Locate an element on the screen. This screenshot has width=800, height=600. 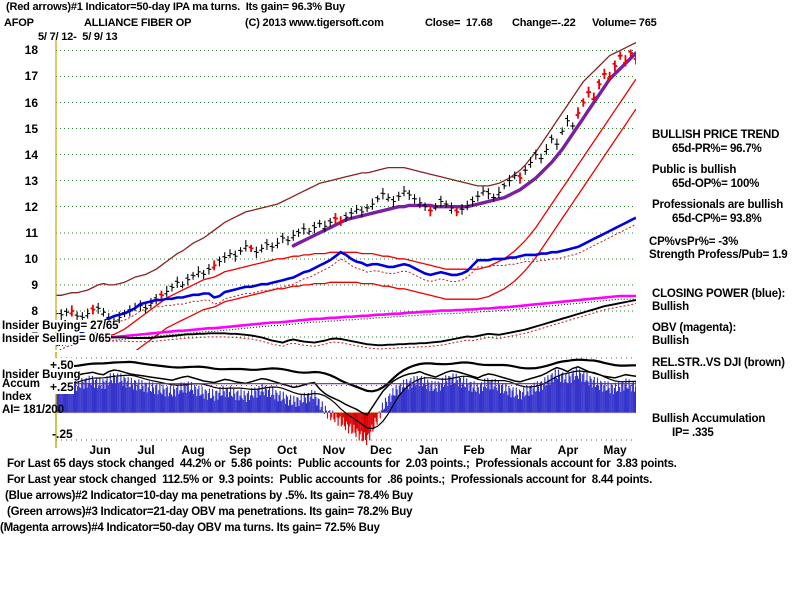
y-axis-tick-11: 11 is located at coordinates (31, 232).